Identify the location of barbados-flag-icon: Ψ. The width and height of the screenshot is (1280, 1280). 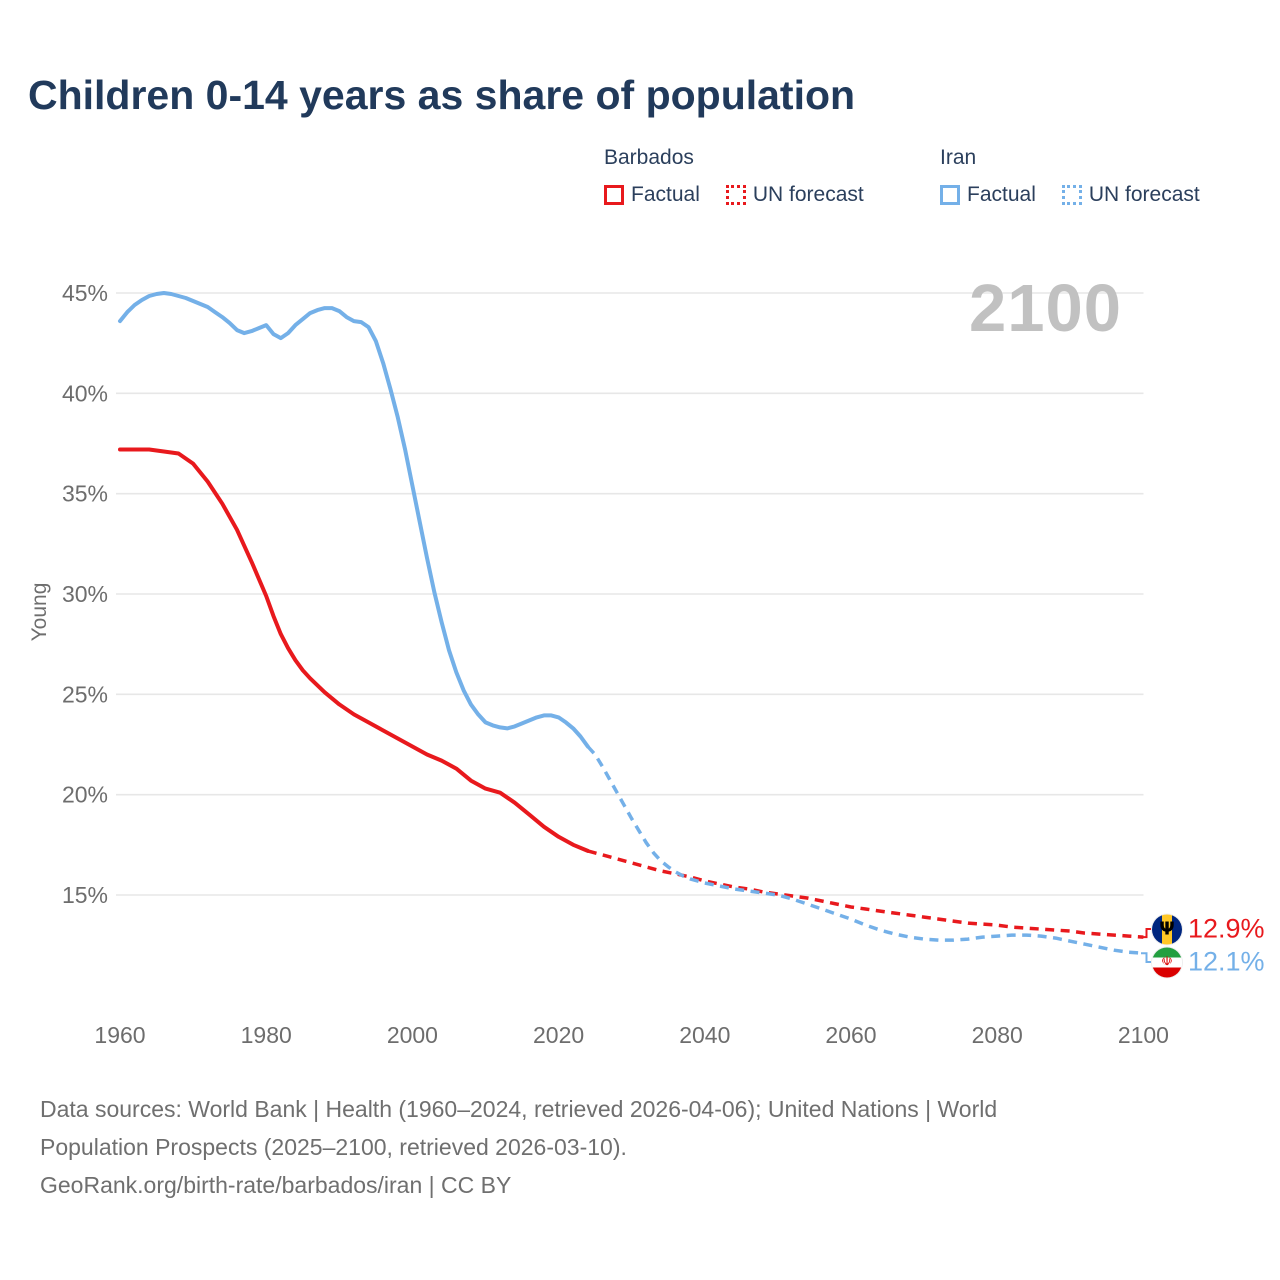
(1167, 929).